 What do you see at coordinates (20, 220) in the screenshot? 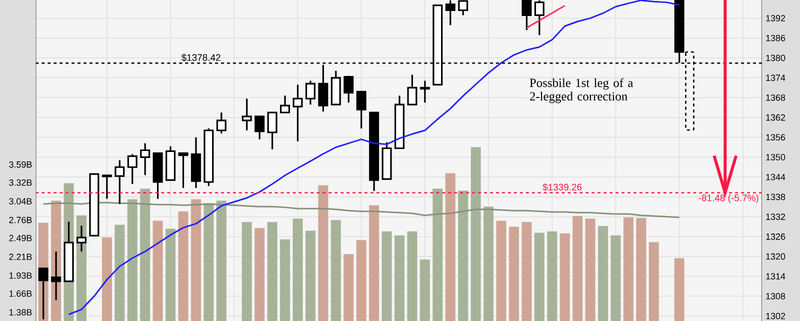
I see `y2-tick-label: 2.76B` at bounding box center [20, 220].